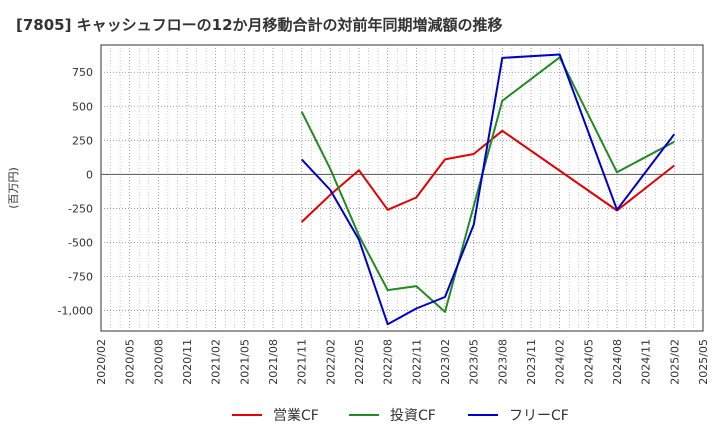 The width and height of the screenshot is (720, 440). Describe the element at coordinates (674, 362) in the screenshot. I see `x-tick-label: 2025/02` at that location.